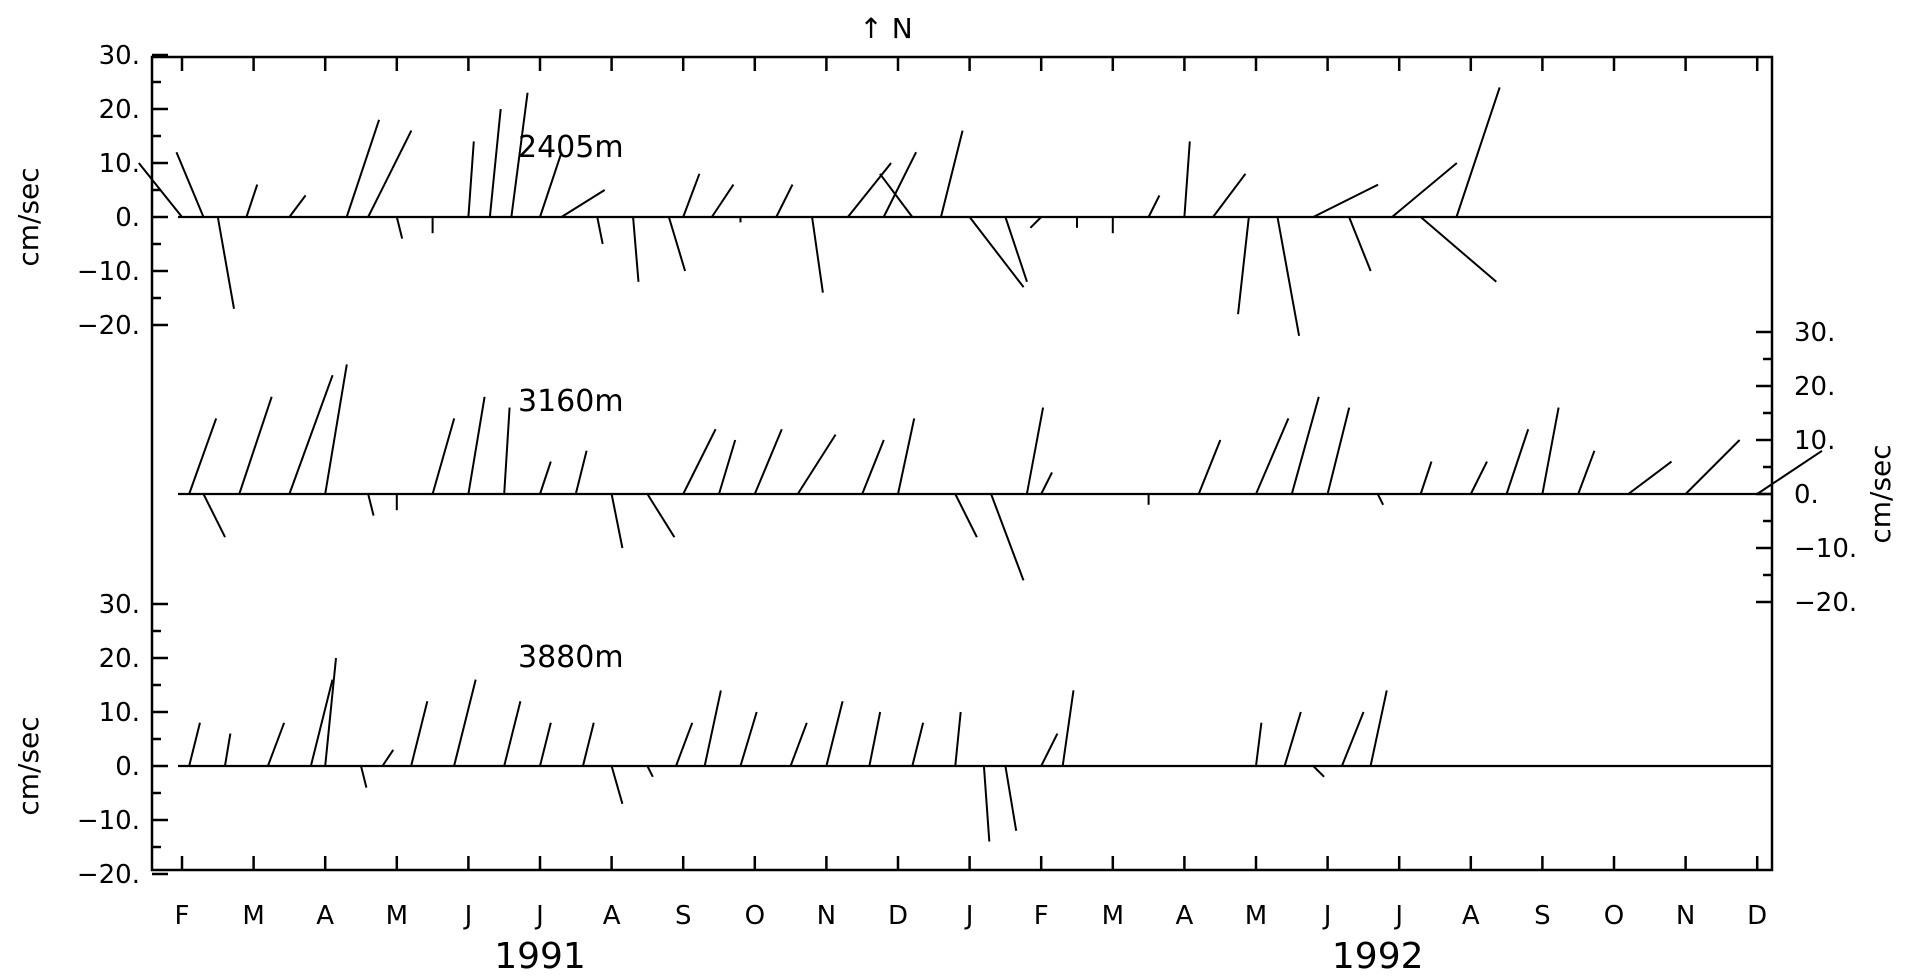  What do you see at coordinates (1685, 916) in the screenshot?
I see `month-label: N` at bounding box center [1685, 916].